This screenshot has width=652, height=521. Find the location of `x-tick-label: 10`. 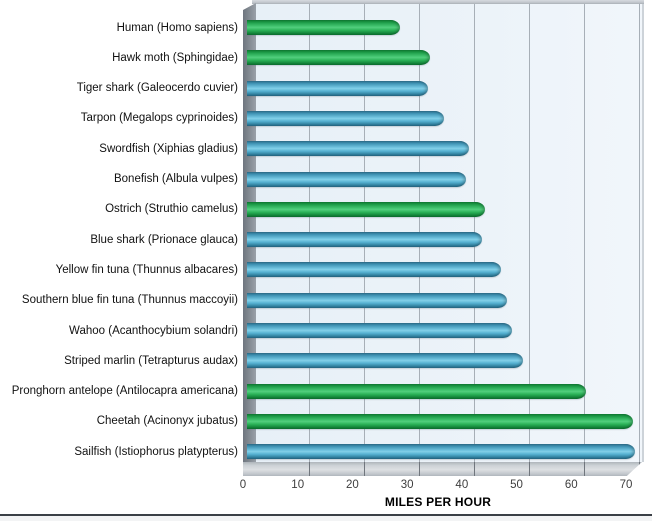

x-tick-label: 10 is located at coordinates (298, 485).